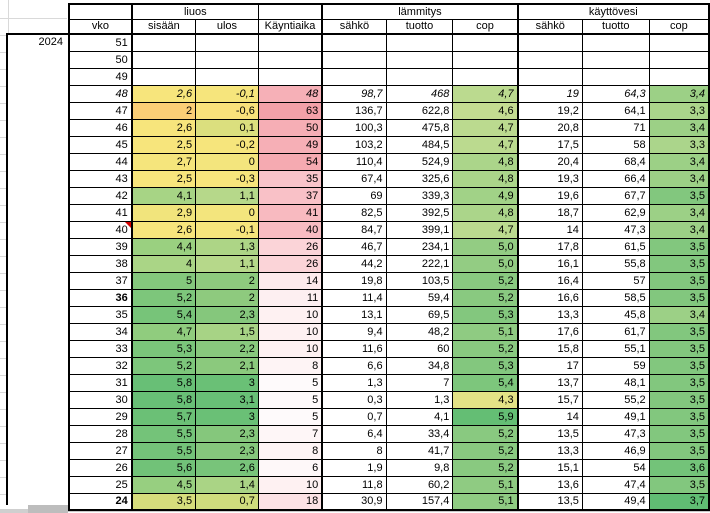  Describe the element at coordinates (549, 246) in the screenshot. I see `data-cell: 17,8` at that location.